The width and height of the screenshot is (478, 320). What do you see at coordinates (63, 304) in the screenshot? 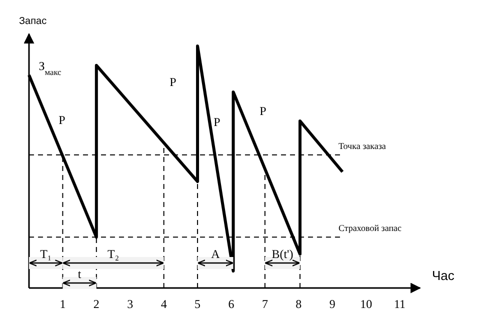
I see `x-tick-label: 1` at bounding box center [63, 304].